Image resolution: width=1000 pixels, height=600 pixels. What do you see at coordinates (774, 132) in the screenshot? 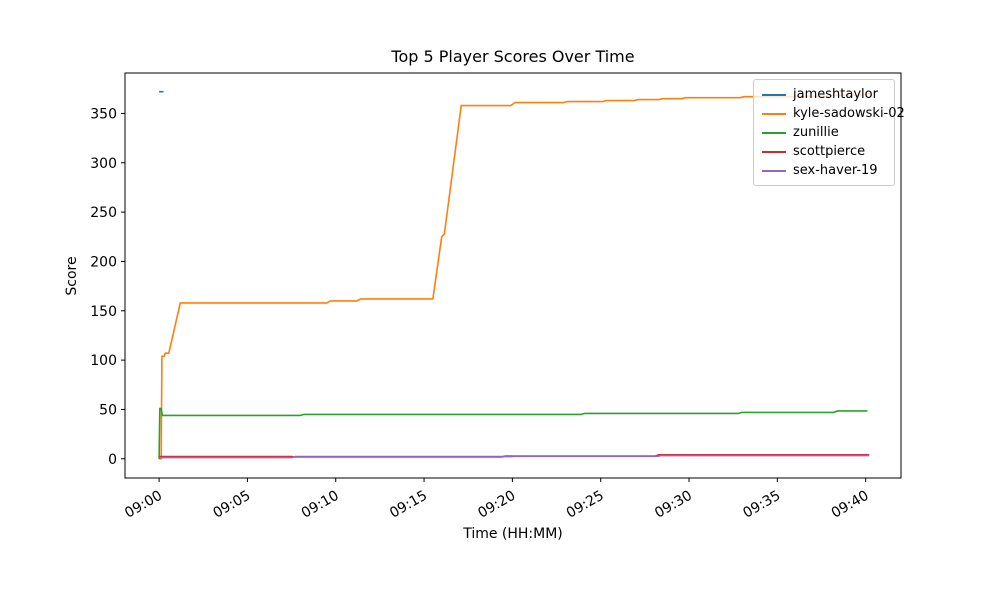
I see `legend-swatch-zunillie` at bounding box center [774, 132].